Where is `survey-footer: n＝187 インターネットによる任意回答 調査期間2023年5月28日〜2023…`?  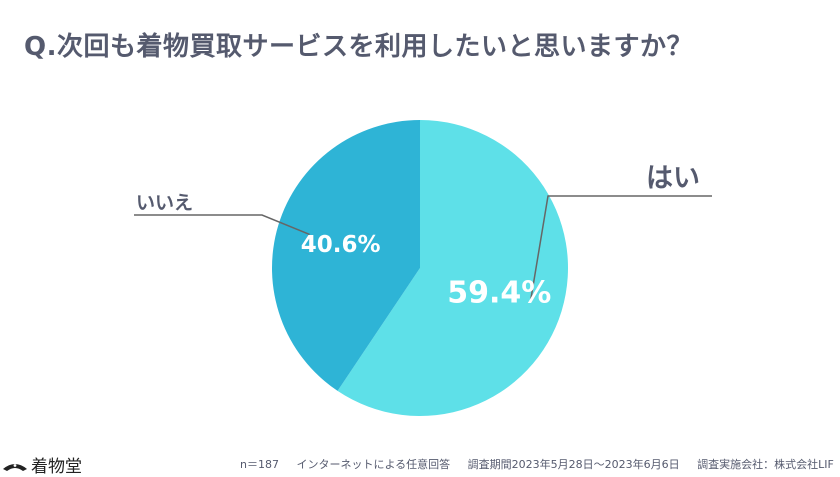 survey-footer: n＝187 インターネットによる任意回答 調査期間2023年5月28日〜2023… is located at coordinates (537, 464).